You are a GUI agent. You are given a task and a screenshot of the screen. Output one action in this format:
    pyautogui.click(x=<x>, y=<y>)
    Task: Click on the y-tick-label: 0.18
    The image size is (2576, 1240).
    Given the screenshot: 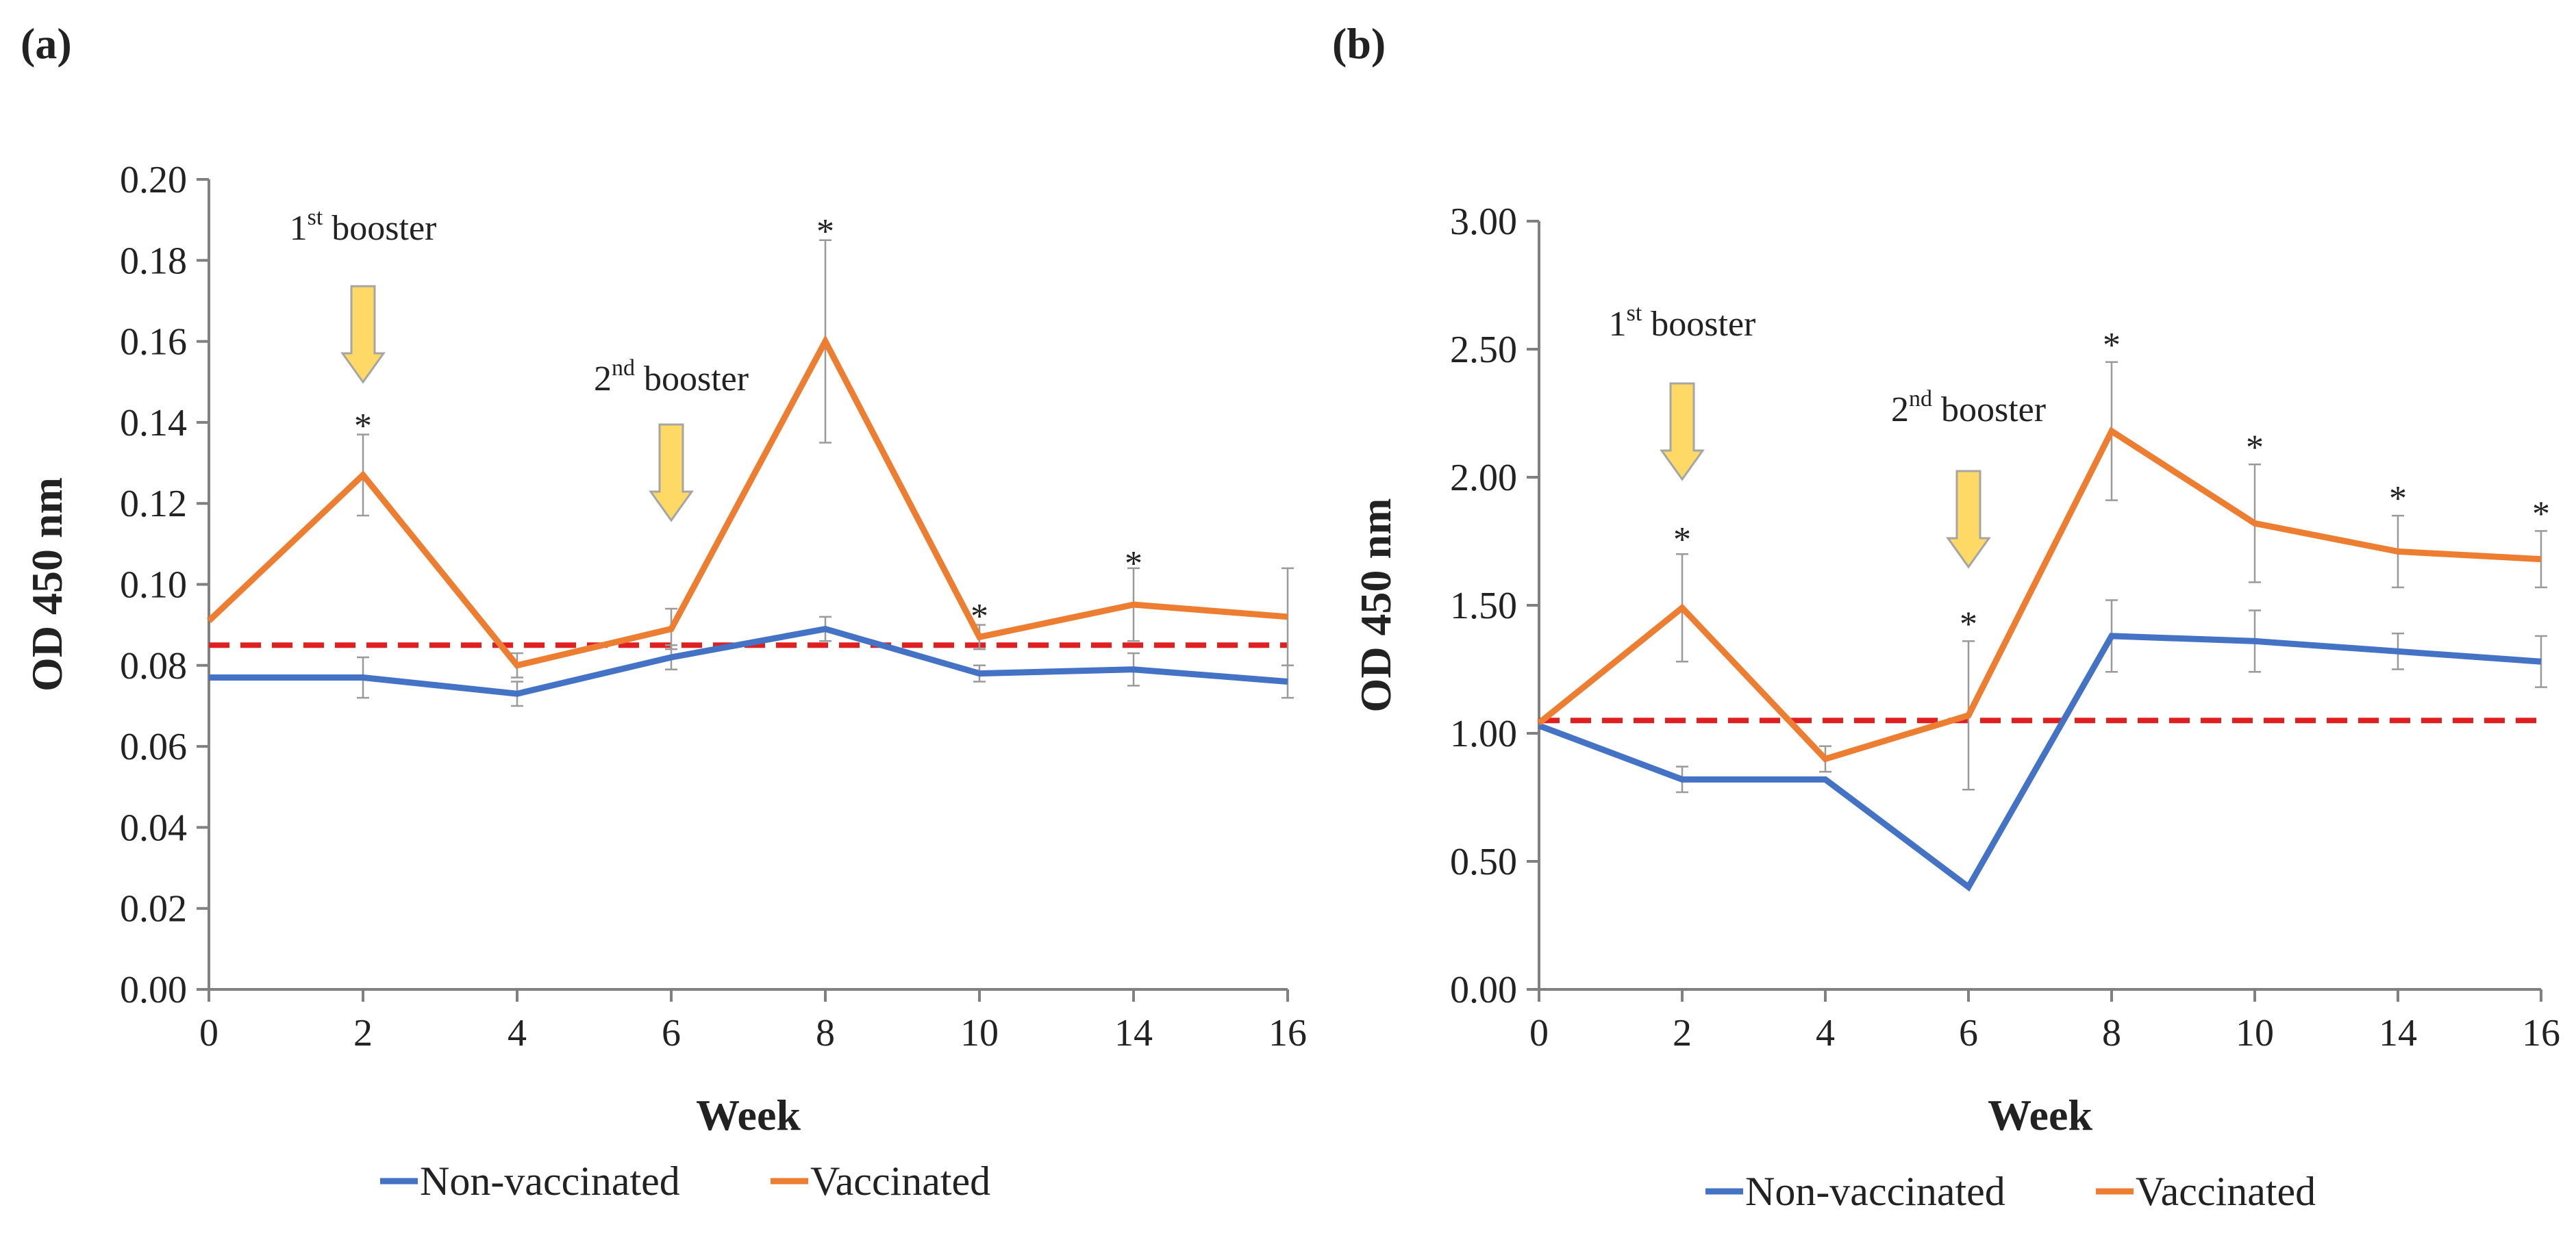 What is the action you would take?
    pyautogui.click(x=153, y=261)
    